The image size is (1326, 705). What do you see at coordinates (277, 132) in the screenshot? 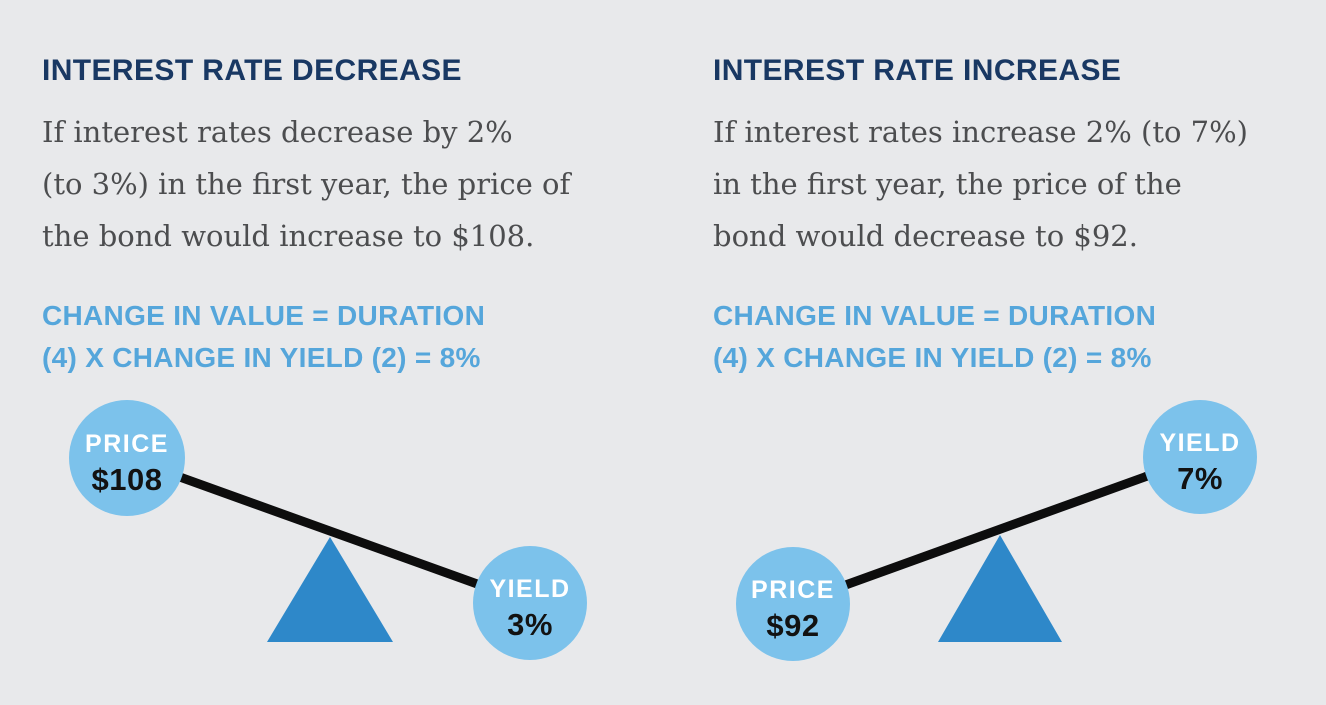
I see `description-line: If interest rates decrease by 2%` at bounding box center [277, 132].